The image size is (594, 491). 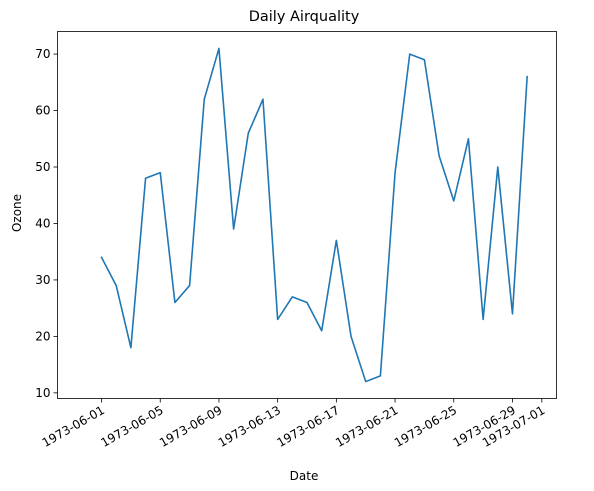 I want to click on x-tick-label: 1973-06-05, so click(x=131, y=426).